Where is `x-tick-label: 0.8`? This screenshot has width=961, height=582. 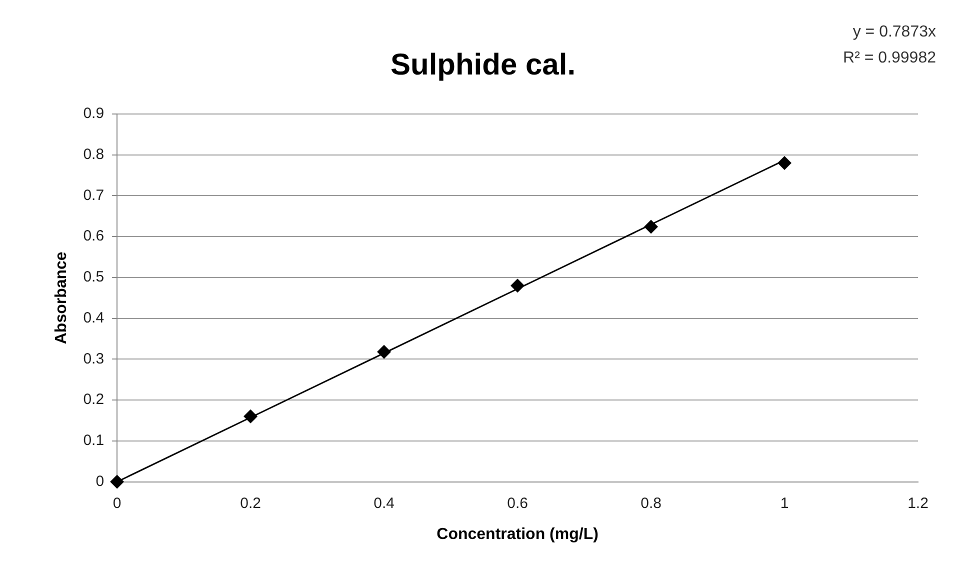 x-tick-label: 0.8 is located at coordinates (651, 503).